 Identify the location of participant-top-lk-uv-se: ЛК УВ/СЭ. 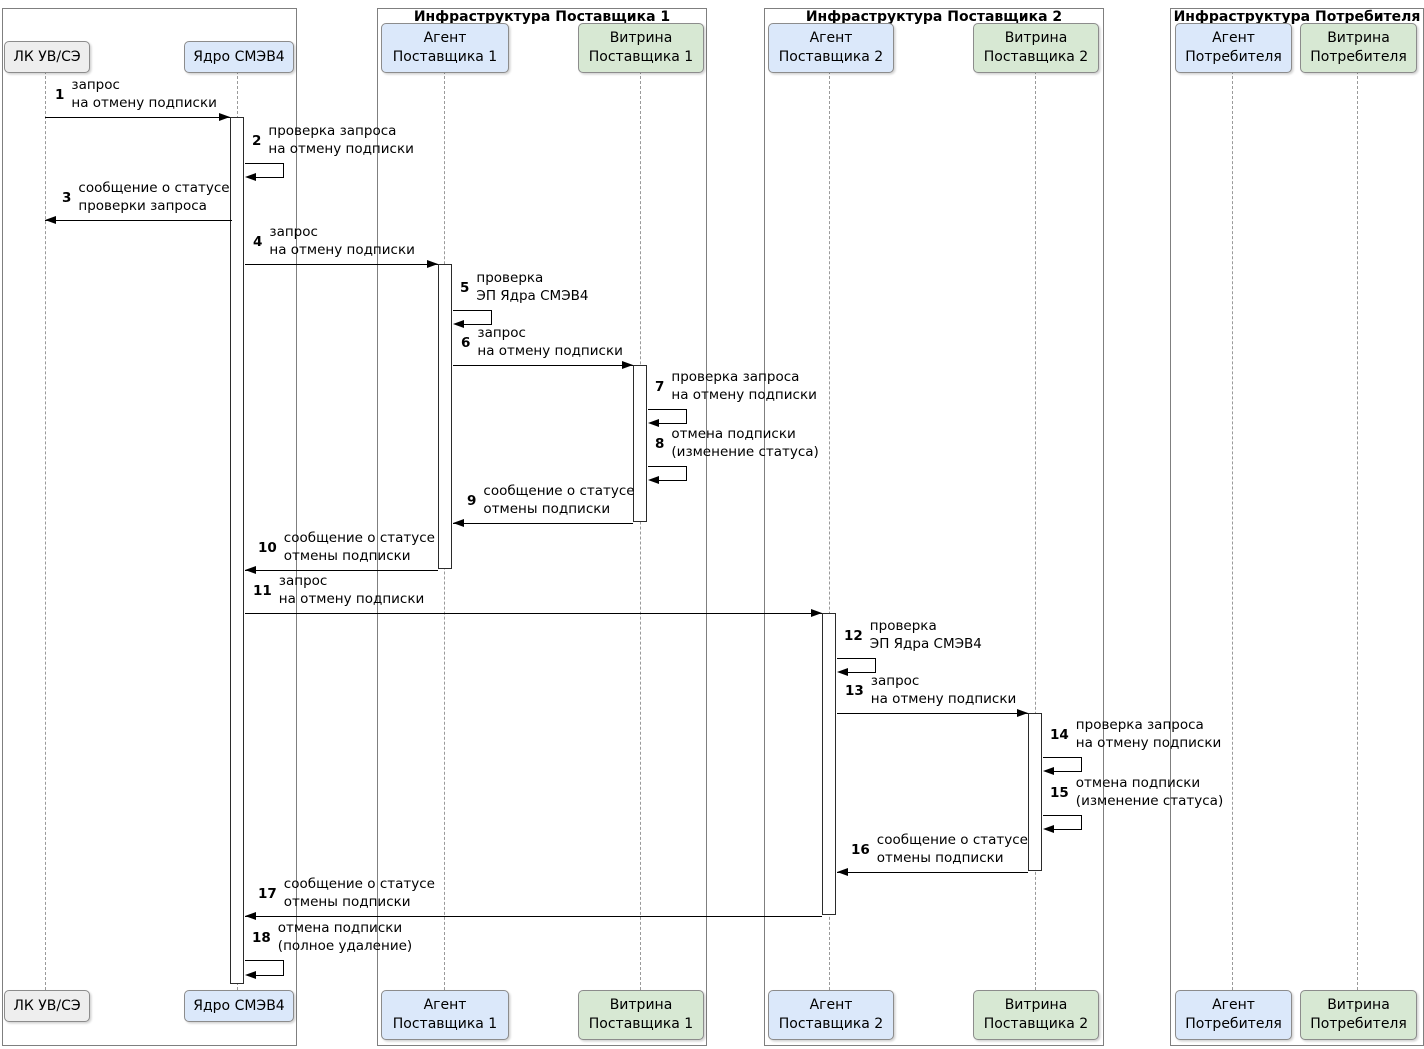
(47, 57).